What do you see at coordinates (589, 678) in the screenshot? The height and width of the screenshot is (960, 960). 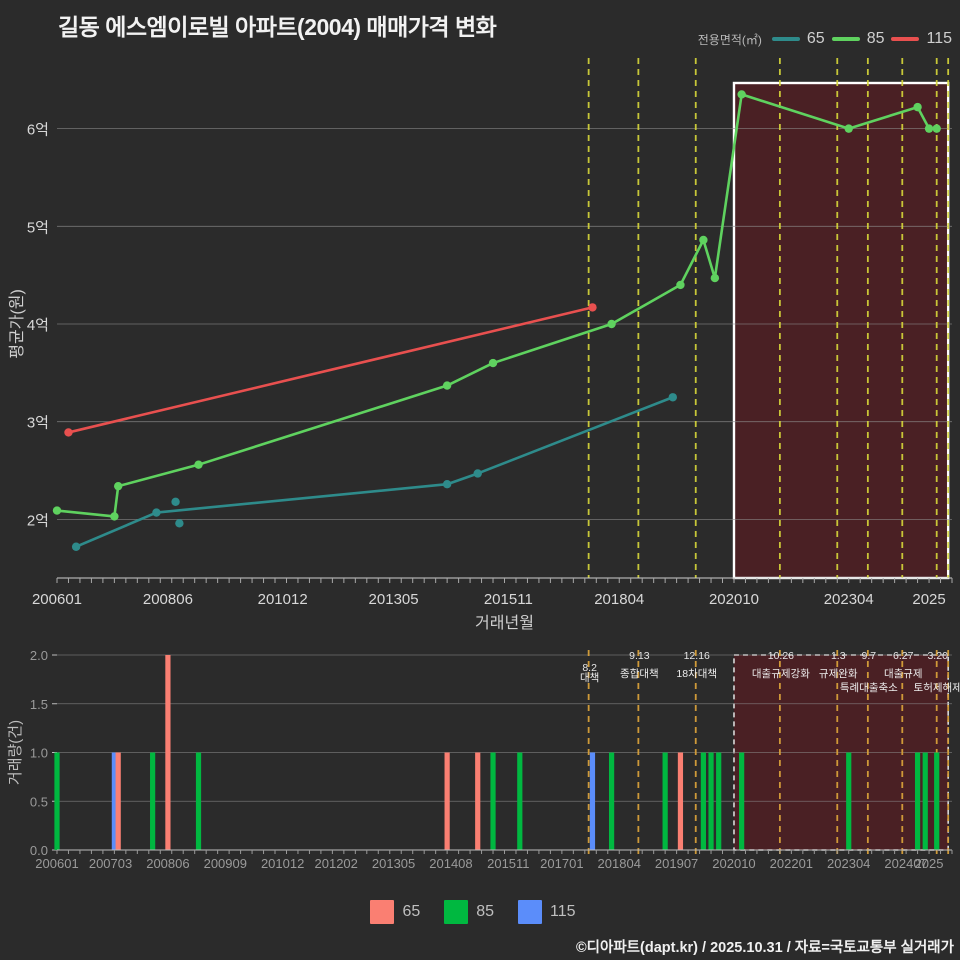 I see `policy-annotation-label: 대책` at bounding box center [589, 678].